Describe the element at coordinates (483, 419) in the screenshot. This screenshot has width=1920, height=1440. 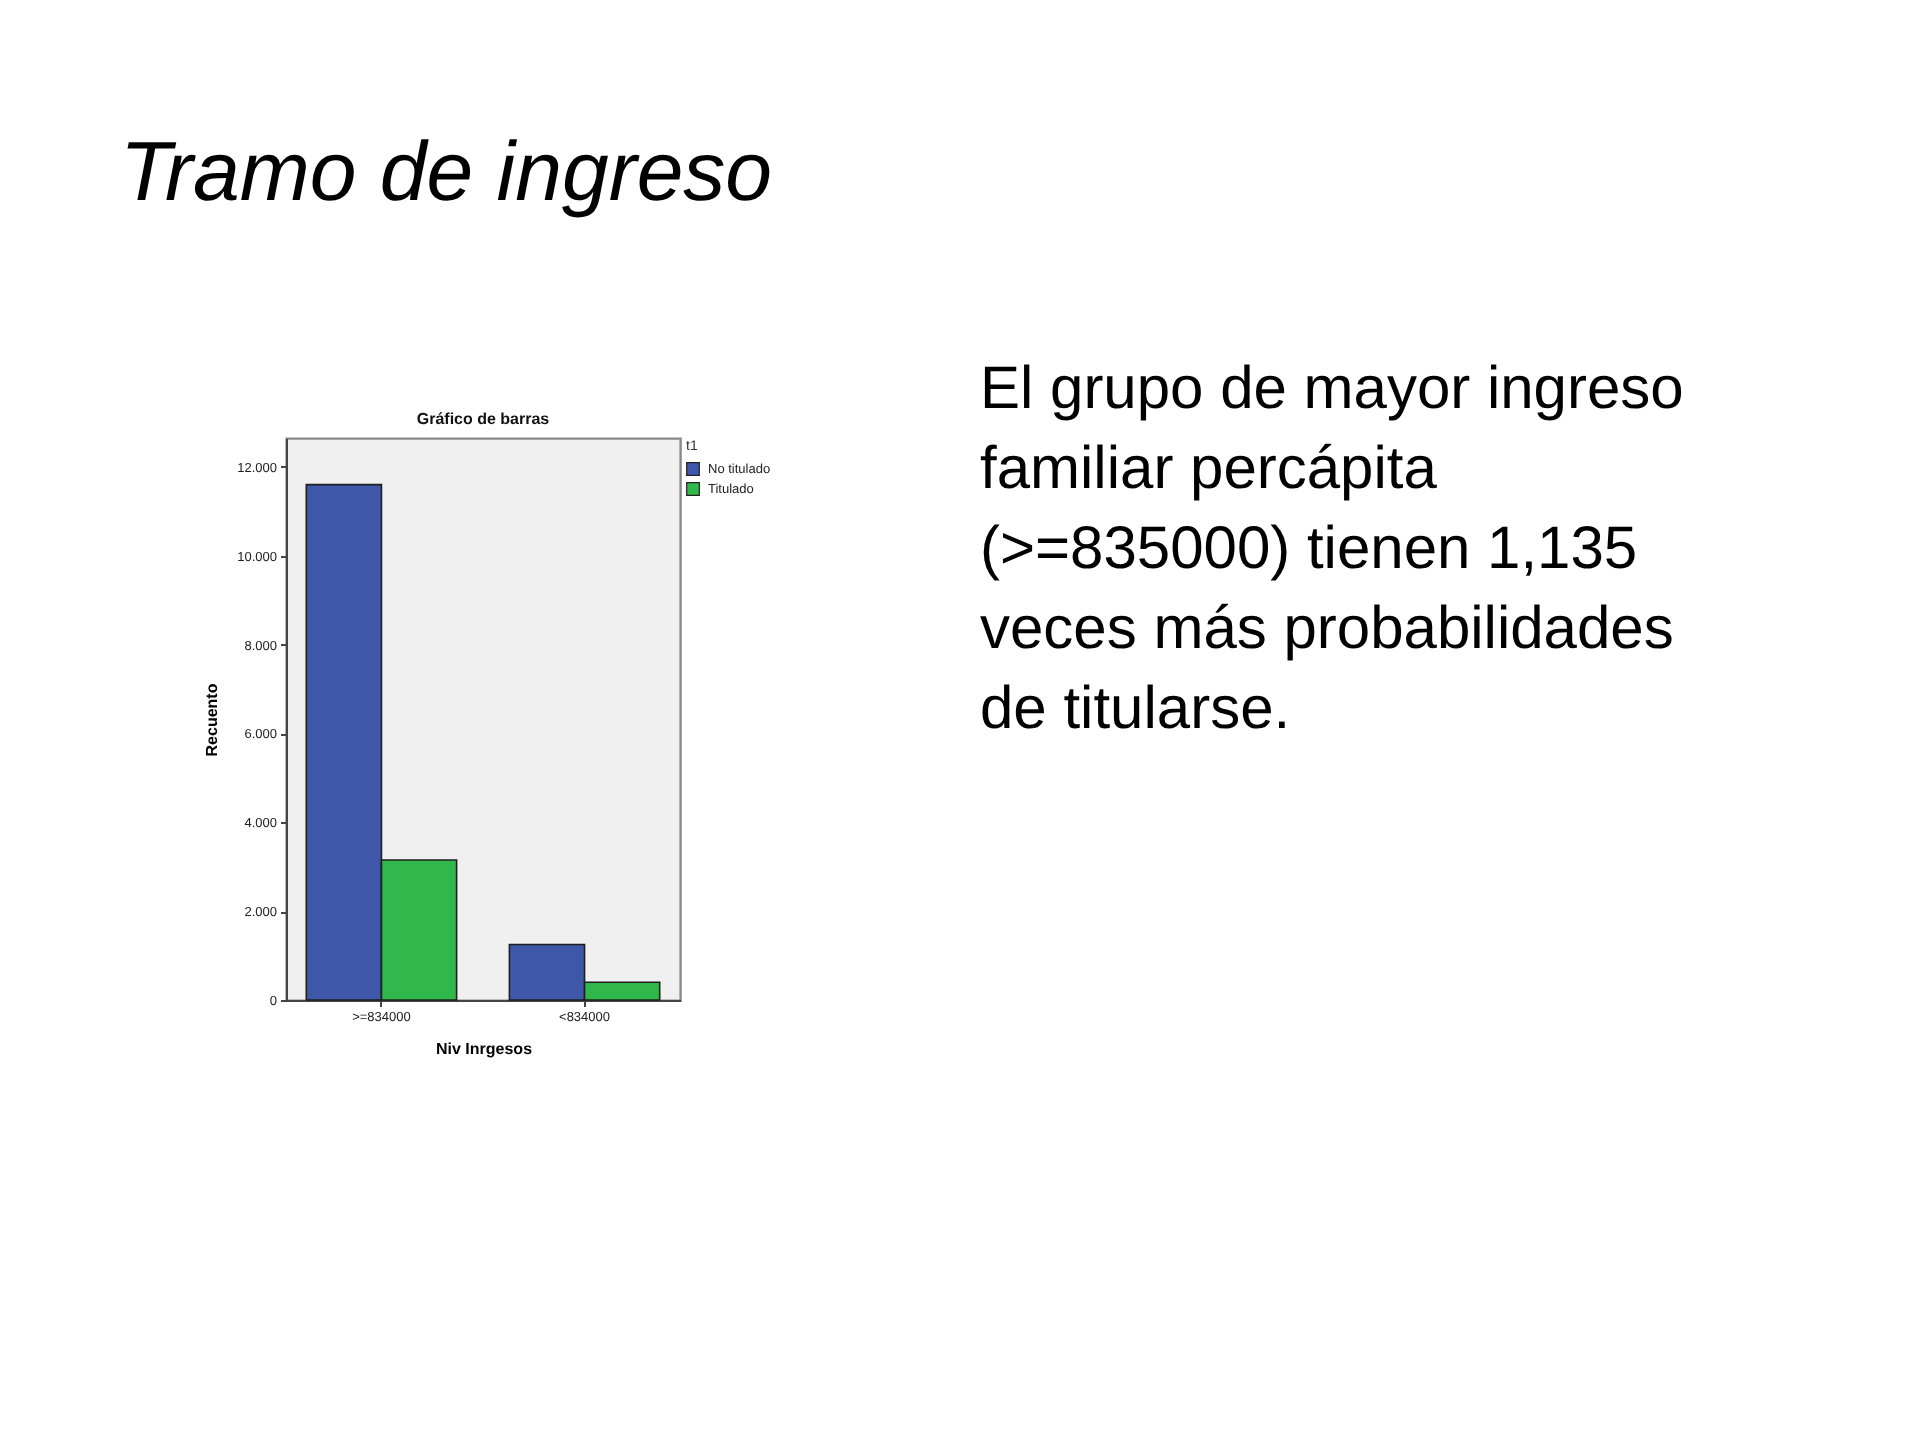
I see `chart-subtitle: Gráfico de barras` at that location.